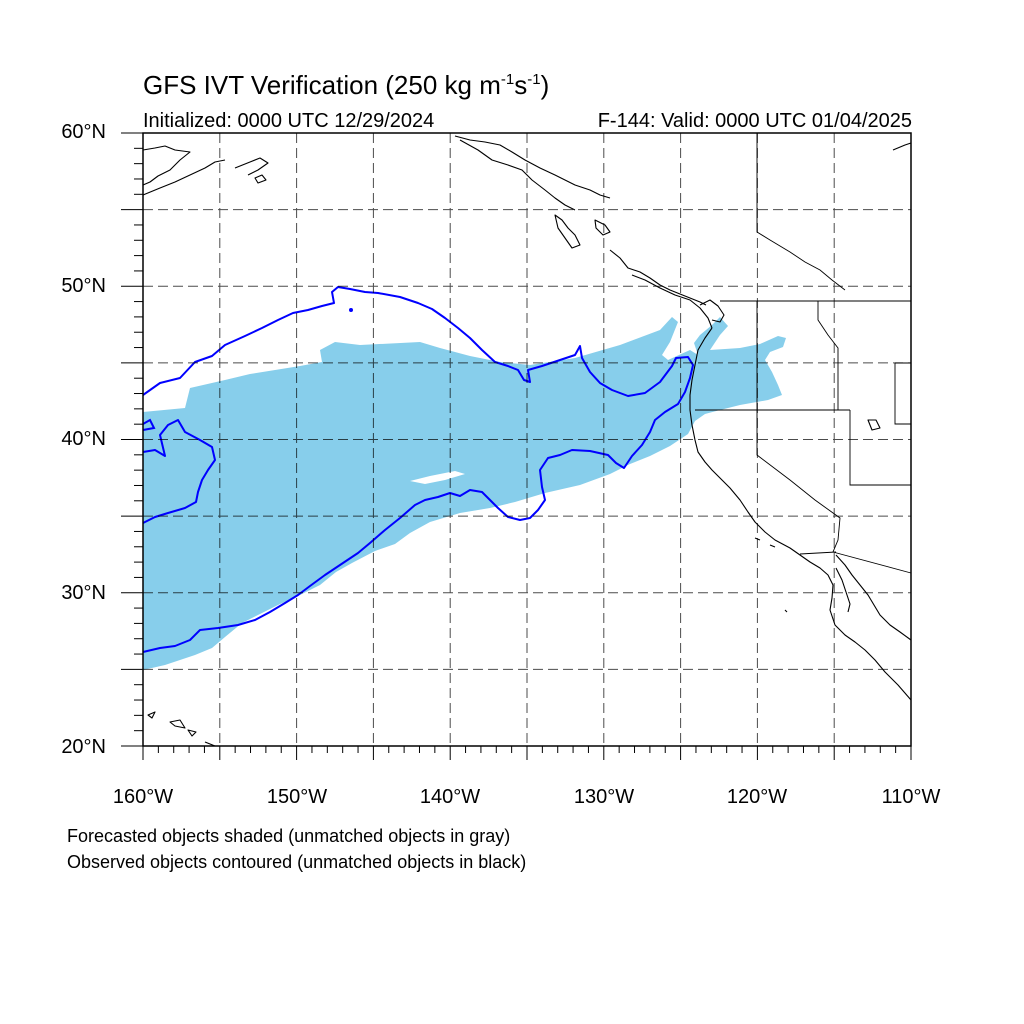  What do you see at coordinates (450, 797) in the screenshot?
I see `lon-label-140w: 140°W` at bounding box center [450, 797].